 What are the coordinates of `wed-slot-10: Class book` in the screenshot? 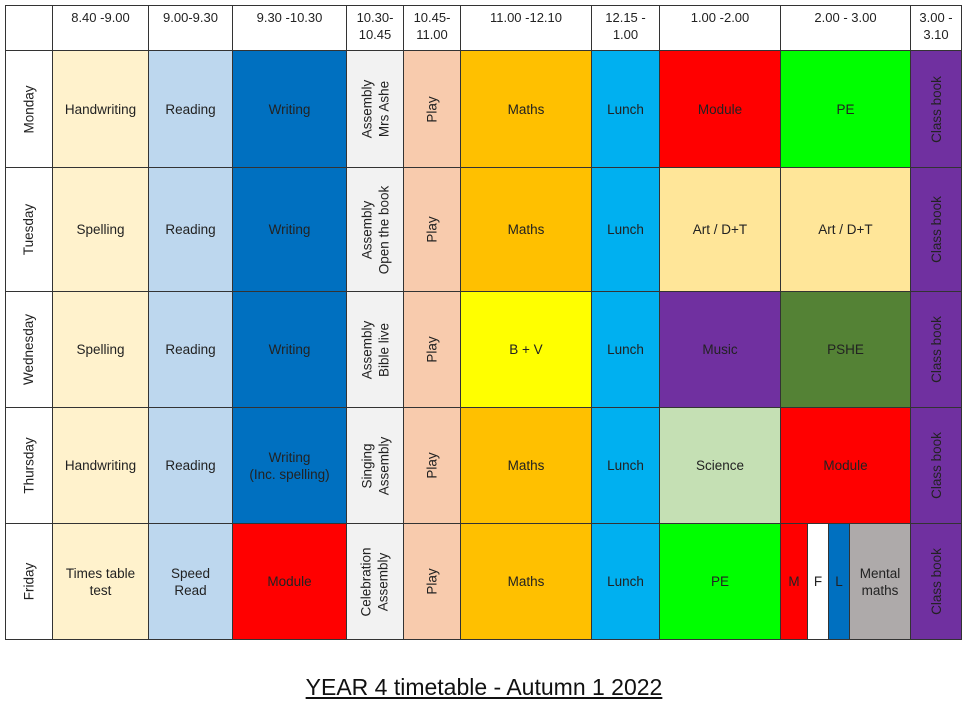 It's located at (936, 349).